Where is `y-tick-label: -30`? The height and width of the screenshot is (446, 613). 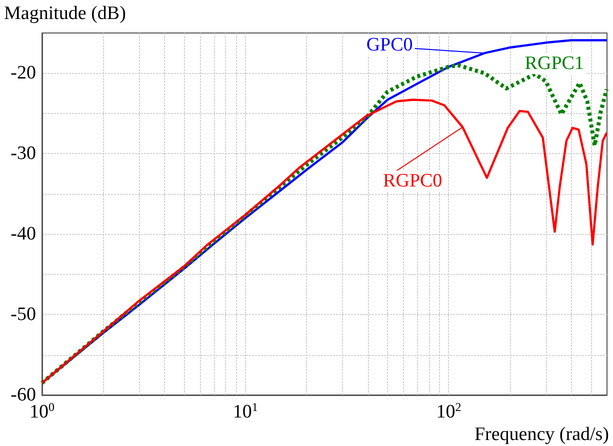 y-tick-label: -30 is located at coordinates (23, 153).